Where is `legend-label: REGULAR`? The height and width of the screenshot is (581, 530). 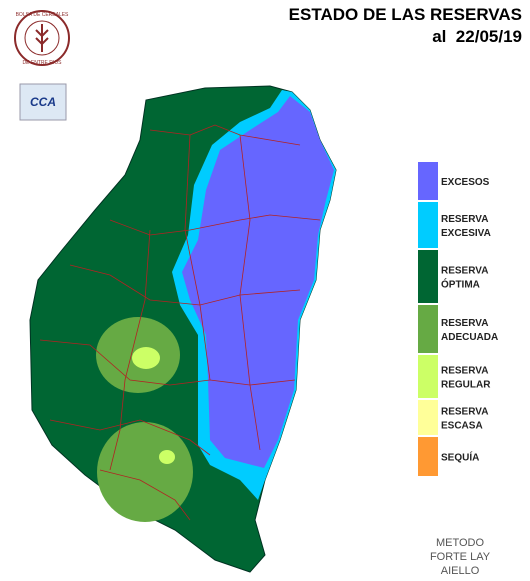
legend-label: REGULAR is located at coordinates (466, 385).